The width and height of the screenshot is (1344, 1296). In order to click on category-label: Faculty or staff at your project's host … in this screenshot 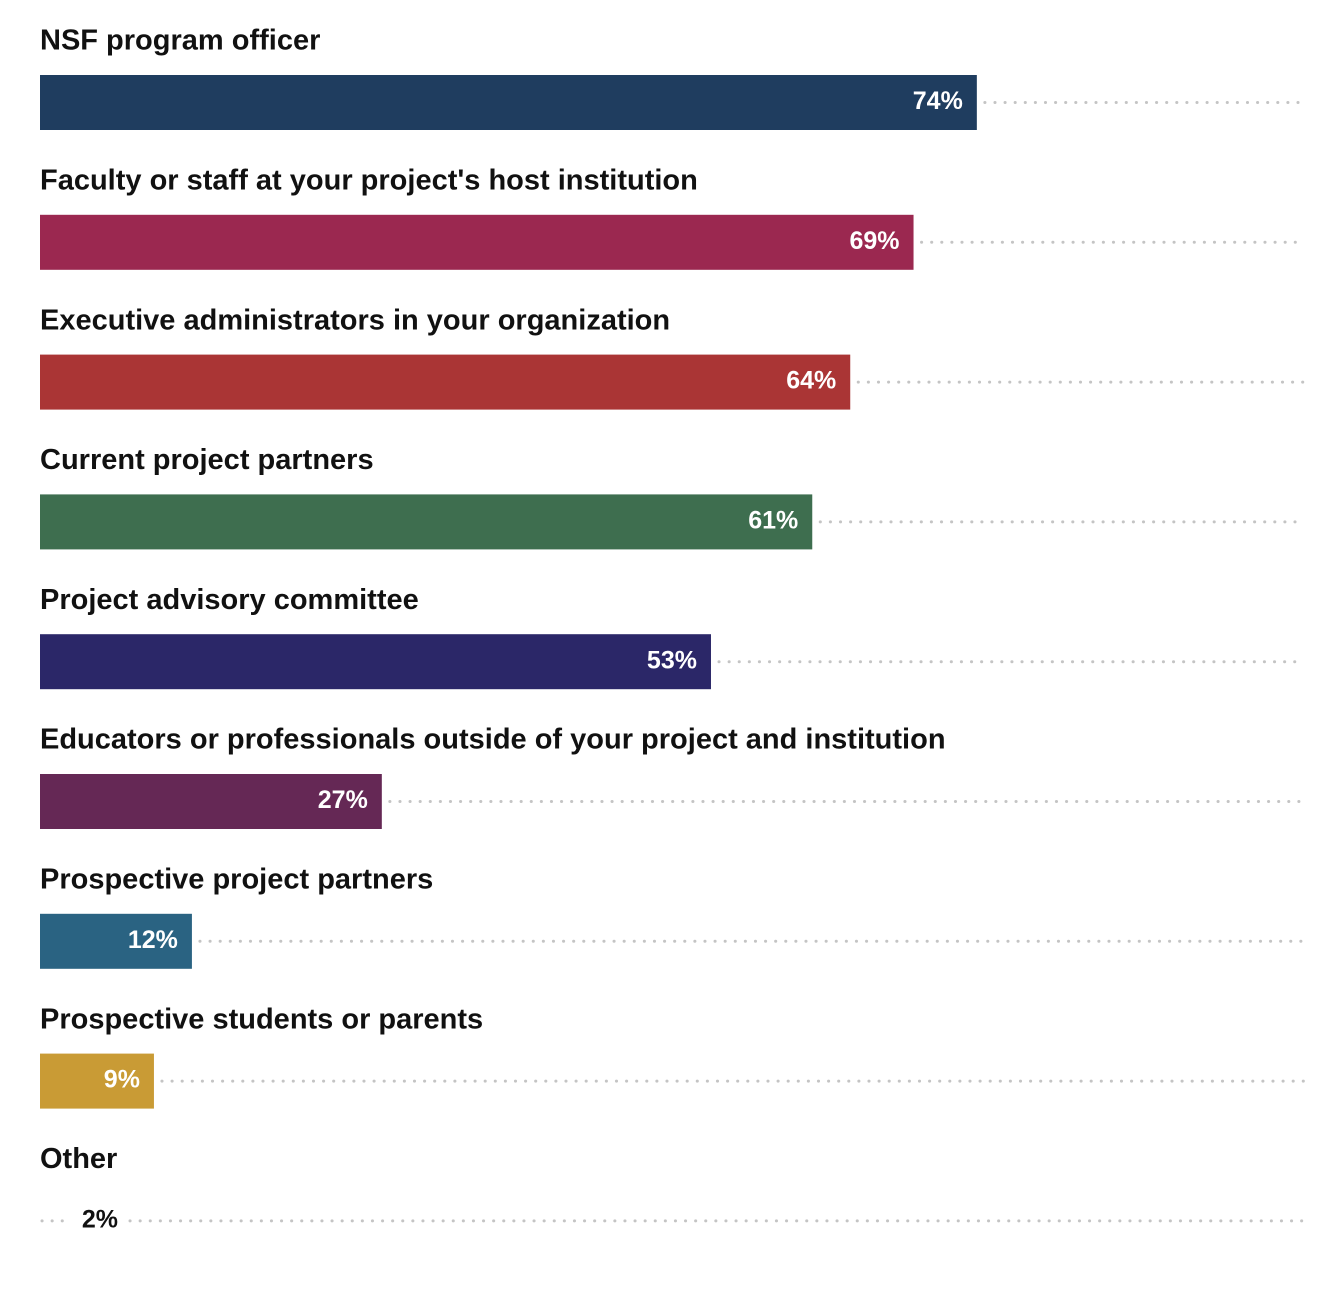, I will do `click(369, 180)`.